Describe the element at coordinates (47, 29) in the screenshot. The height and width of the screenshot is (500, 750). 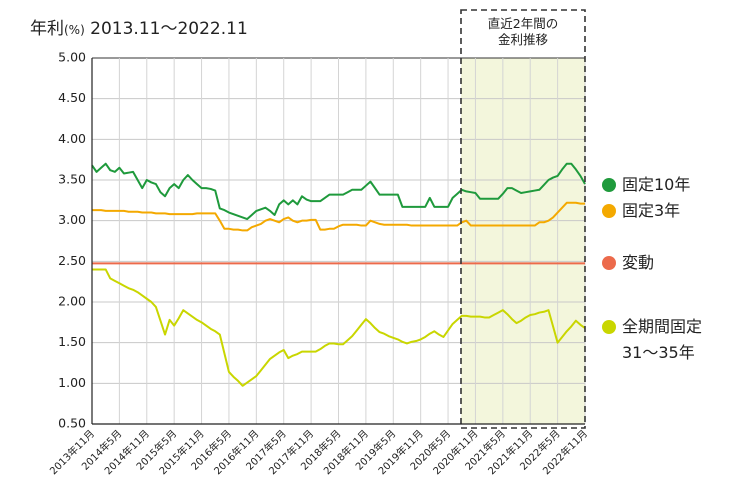
I see `y-label: 年利` at that location.